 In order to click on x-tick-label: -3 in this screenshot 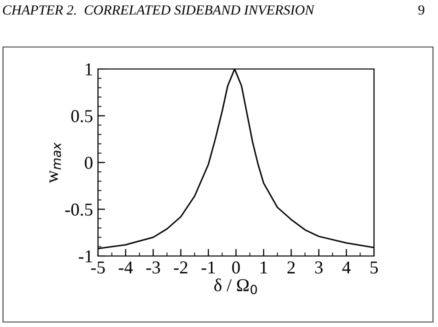, I will do `click(153, 267)`.